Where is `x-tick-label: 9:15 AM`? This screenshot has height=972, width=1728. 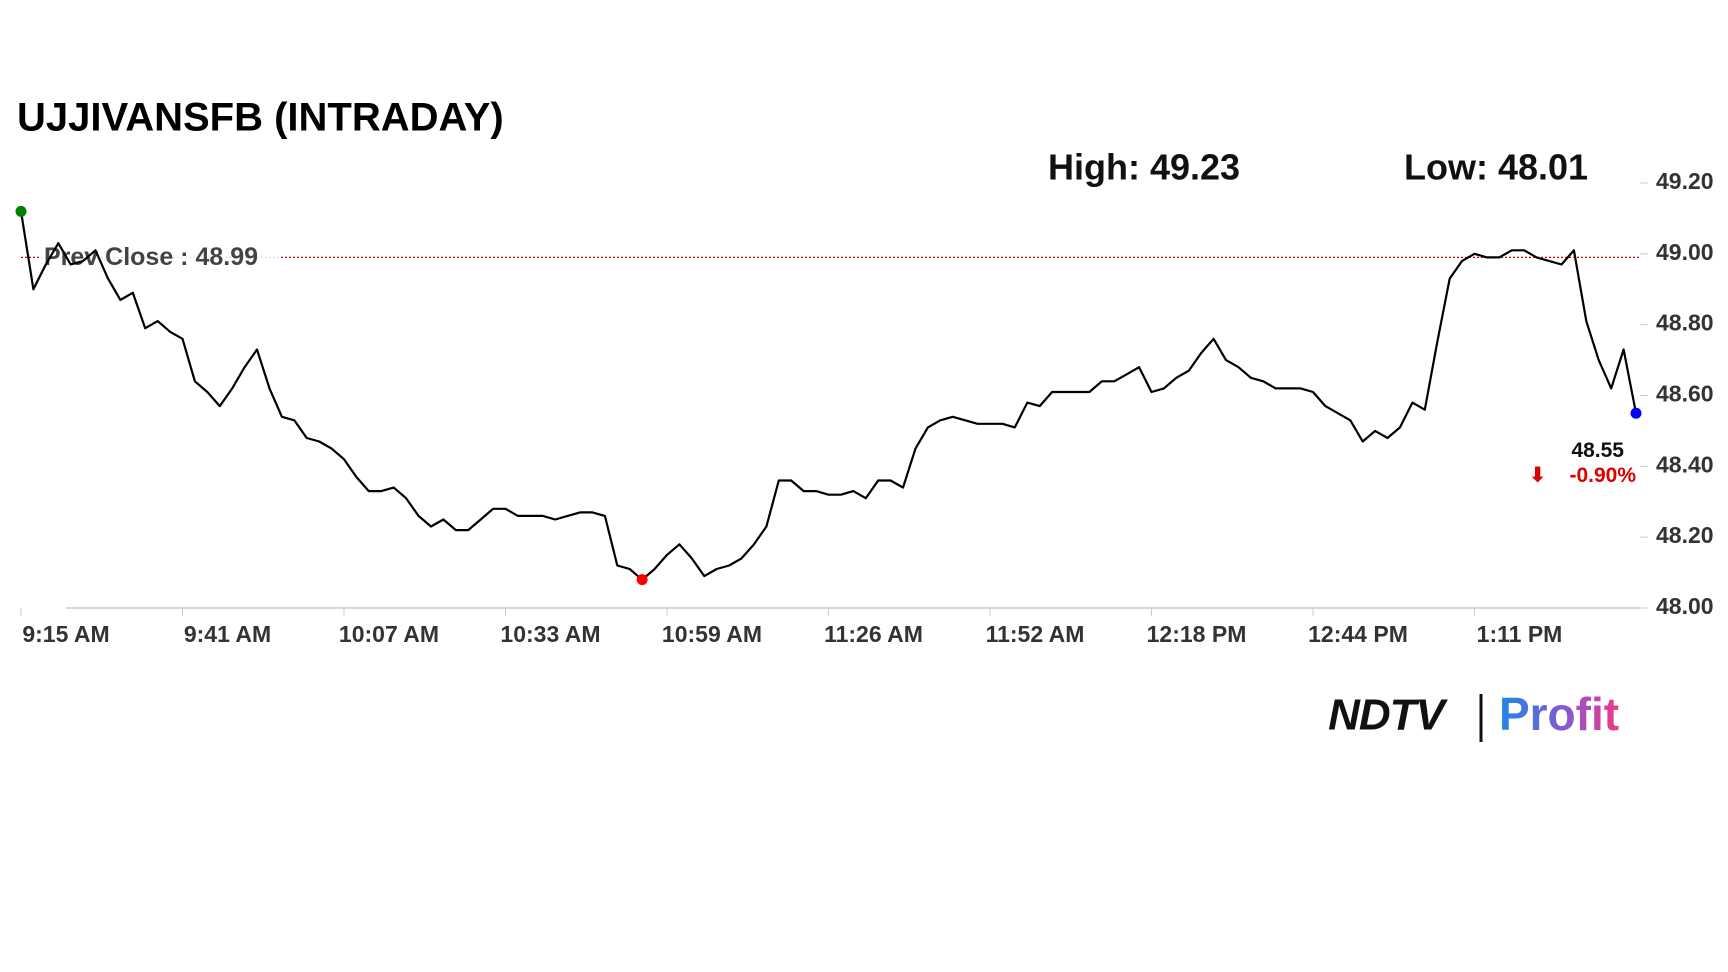
x-tick-label: 9:15 AM is located at coordinates (65, 634).